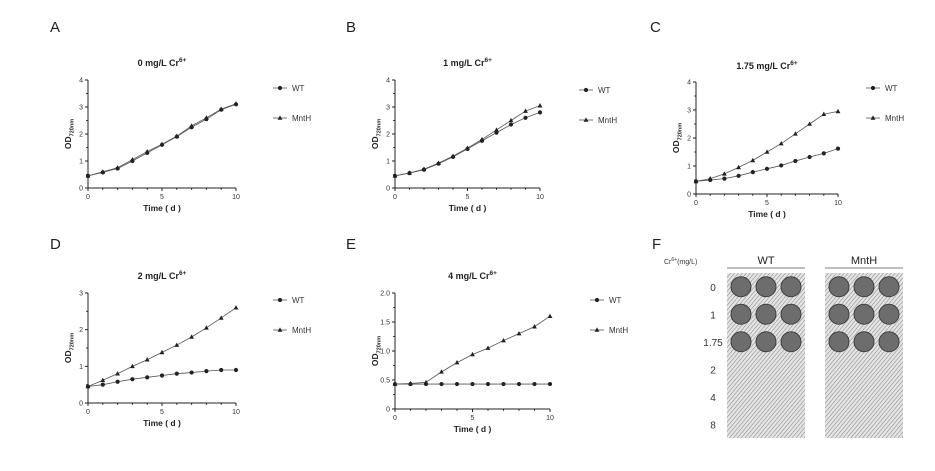 Image resolution: width=935 pixels, height=471 pixels. What do you see at coordinates (766, 355) in the screenshot?
I see `plate-strip` at bounding box center [766, 355].